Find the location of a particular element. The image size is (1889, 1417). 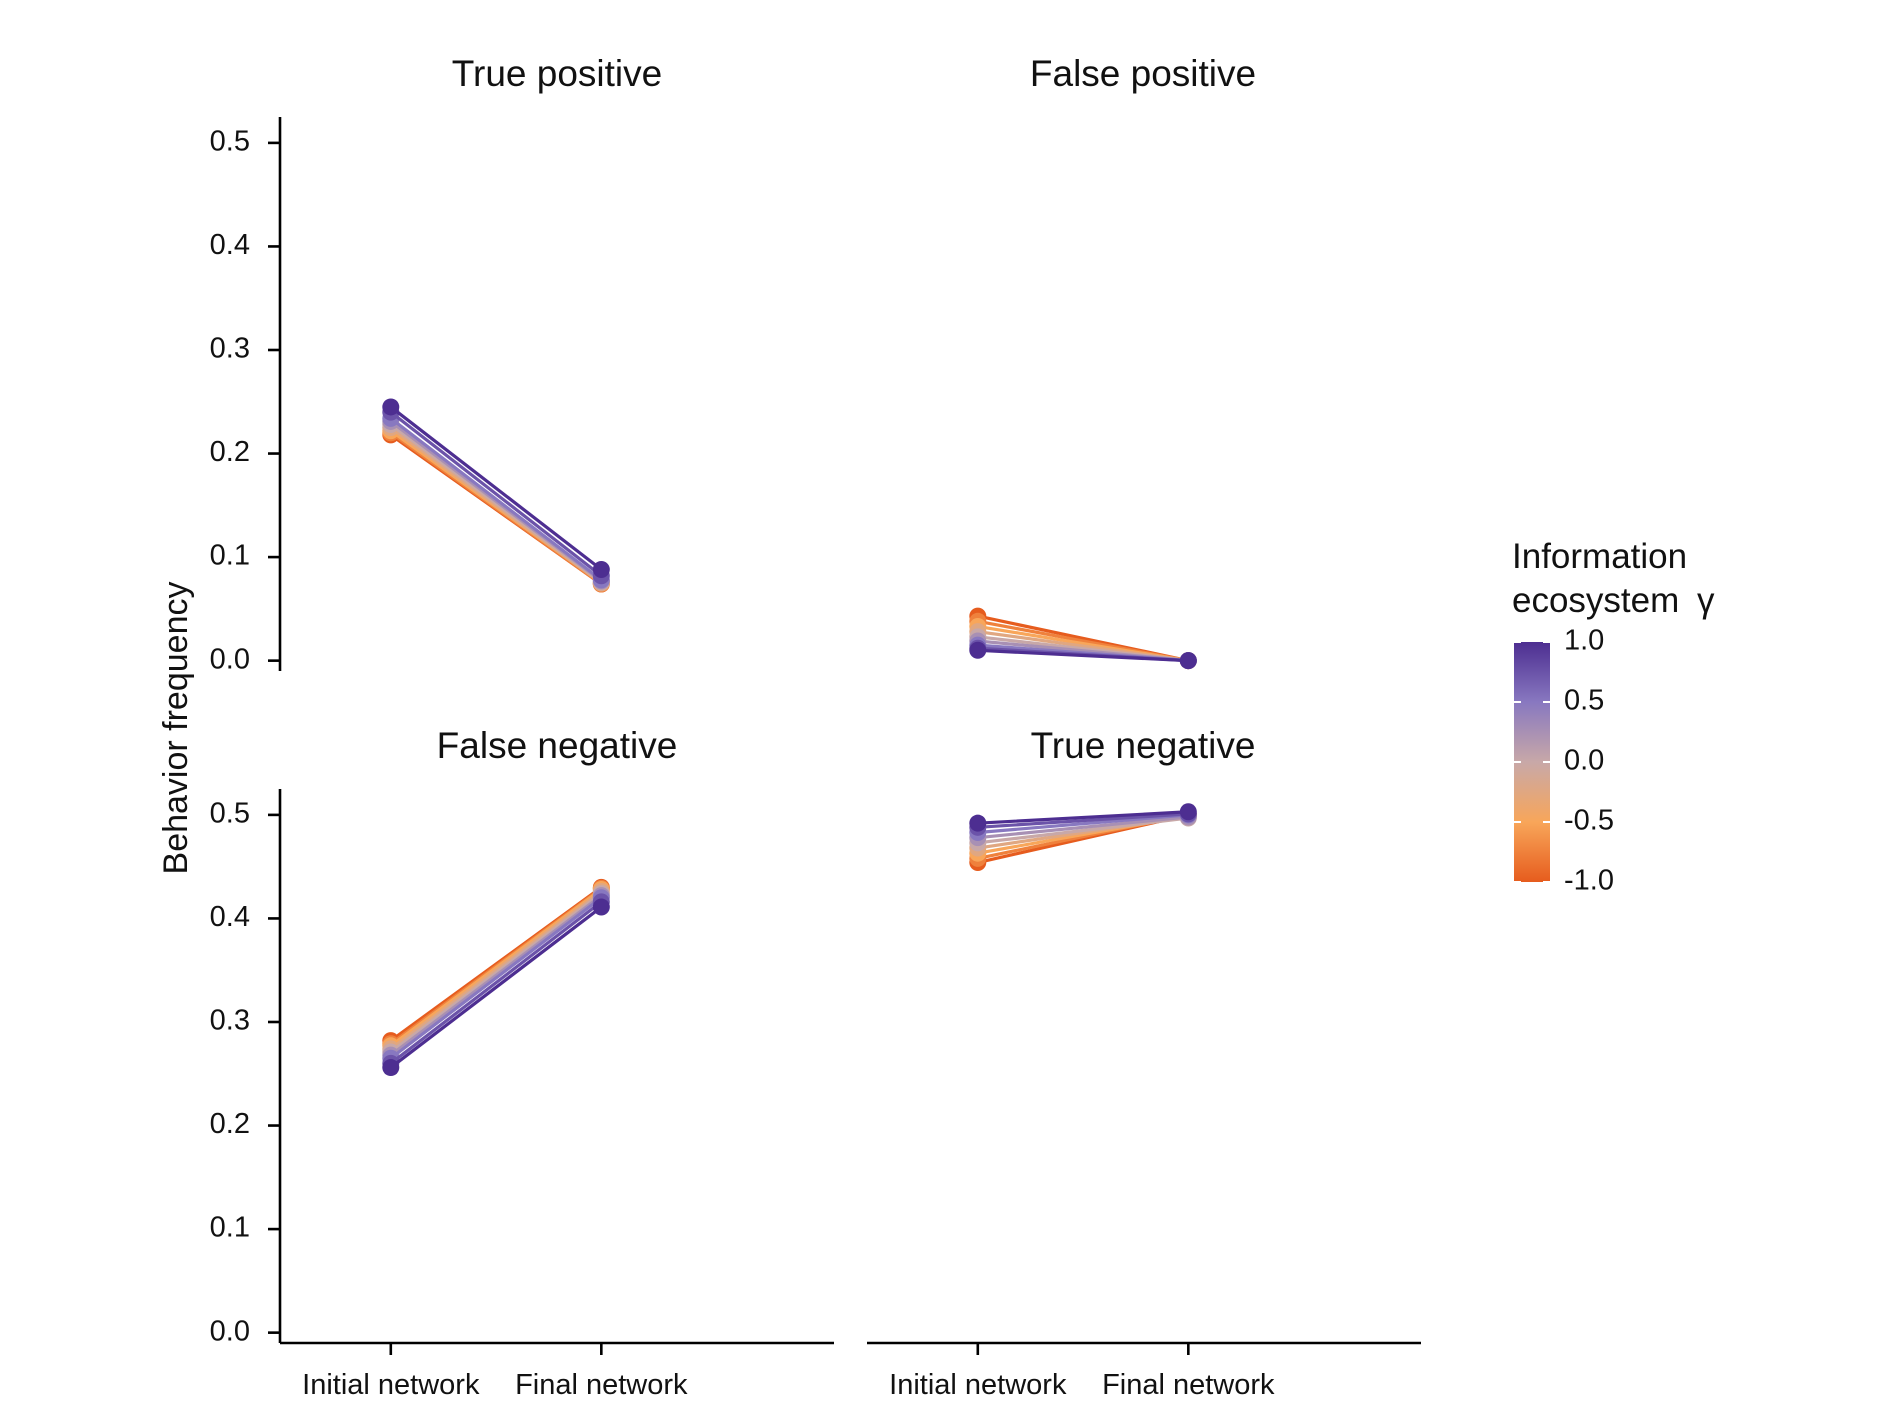

panel-title-true-negative: True negative is located at coordinates (1143, 745).